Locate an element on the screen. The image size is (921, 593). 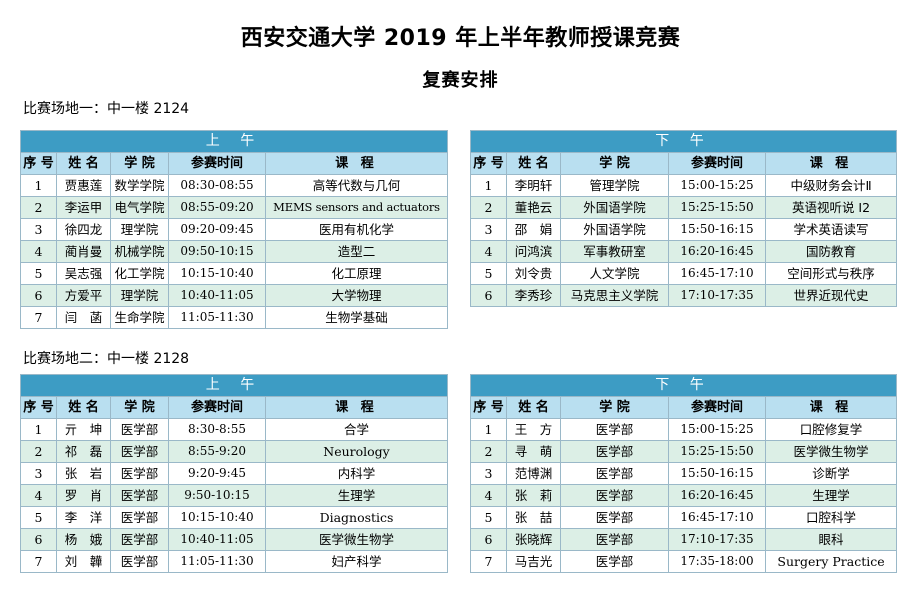
cell-time: 09:50-10:15 is located at coordinates (217, 251).